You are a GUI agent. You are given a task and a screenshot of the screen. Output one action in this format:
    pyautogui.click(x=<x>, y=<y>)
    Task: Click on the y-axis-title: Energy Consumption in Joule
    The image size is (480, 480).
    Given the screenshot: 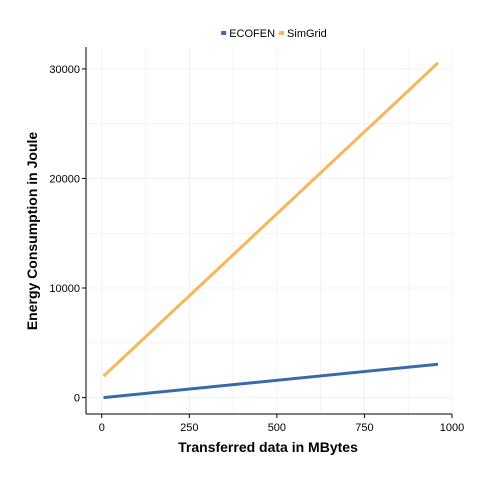 What is the action you would take?
    pyautogui.click(x=32, y=231)
    